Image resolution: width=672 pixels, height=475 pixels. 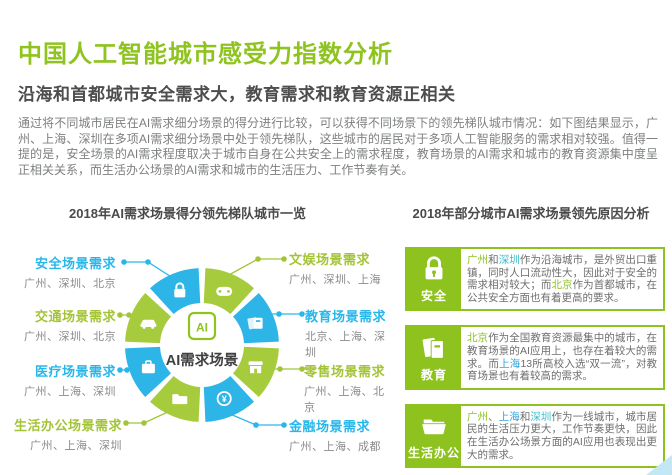 What do you see at coordinates (345, 389) in the screenshot?
I see `scene-label-retail: 零售场景需求 广州、上海、北京` at bounding box center [345, 389].